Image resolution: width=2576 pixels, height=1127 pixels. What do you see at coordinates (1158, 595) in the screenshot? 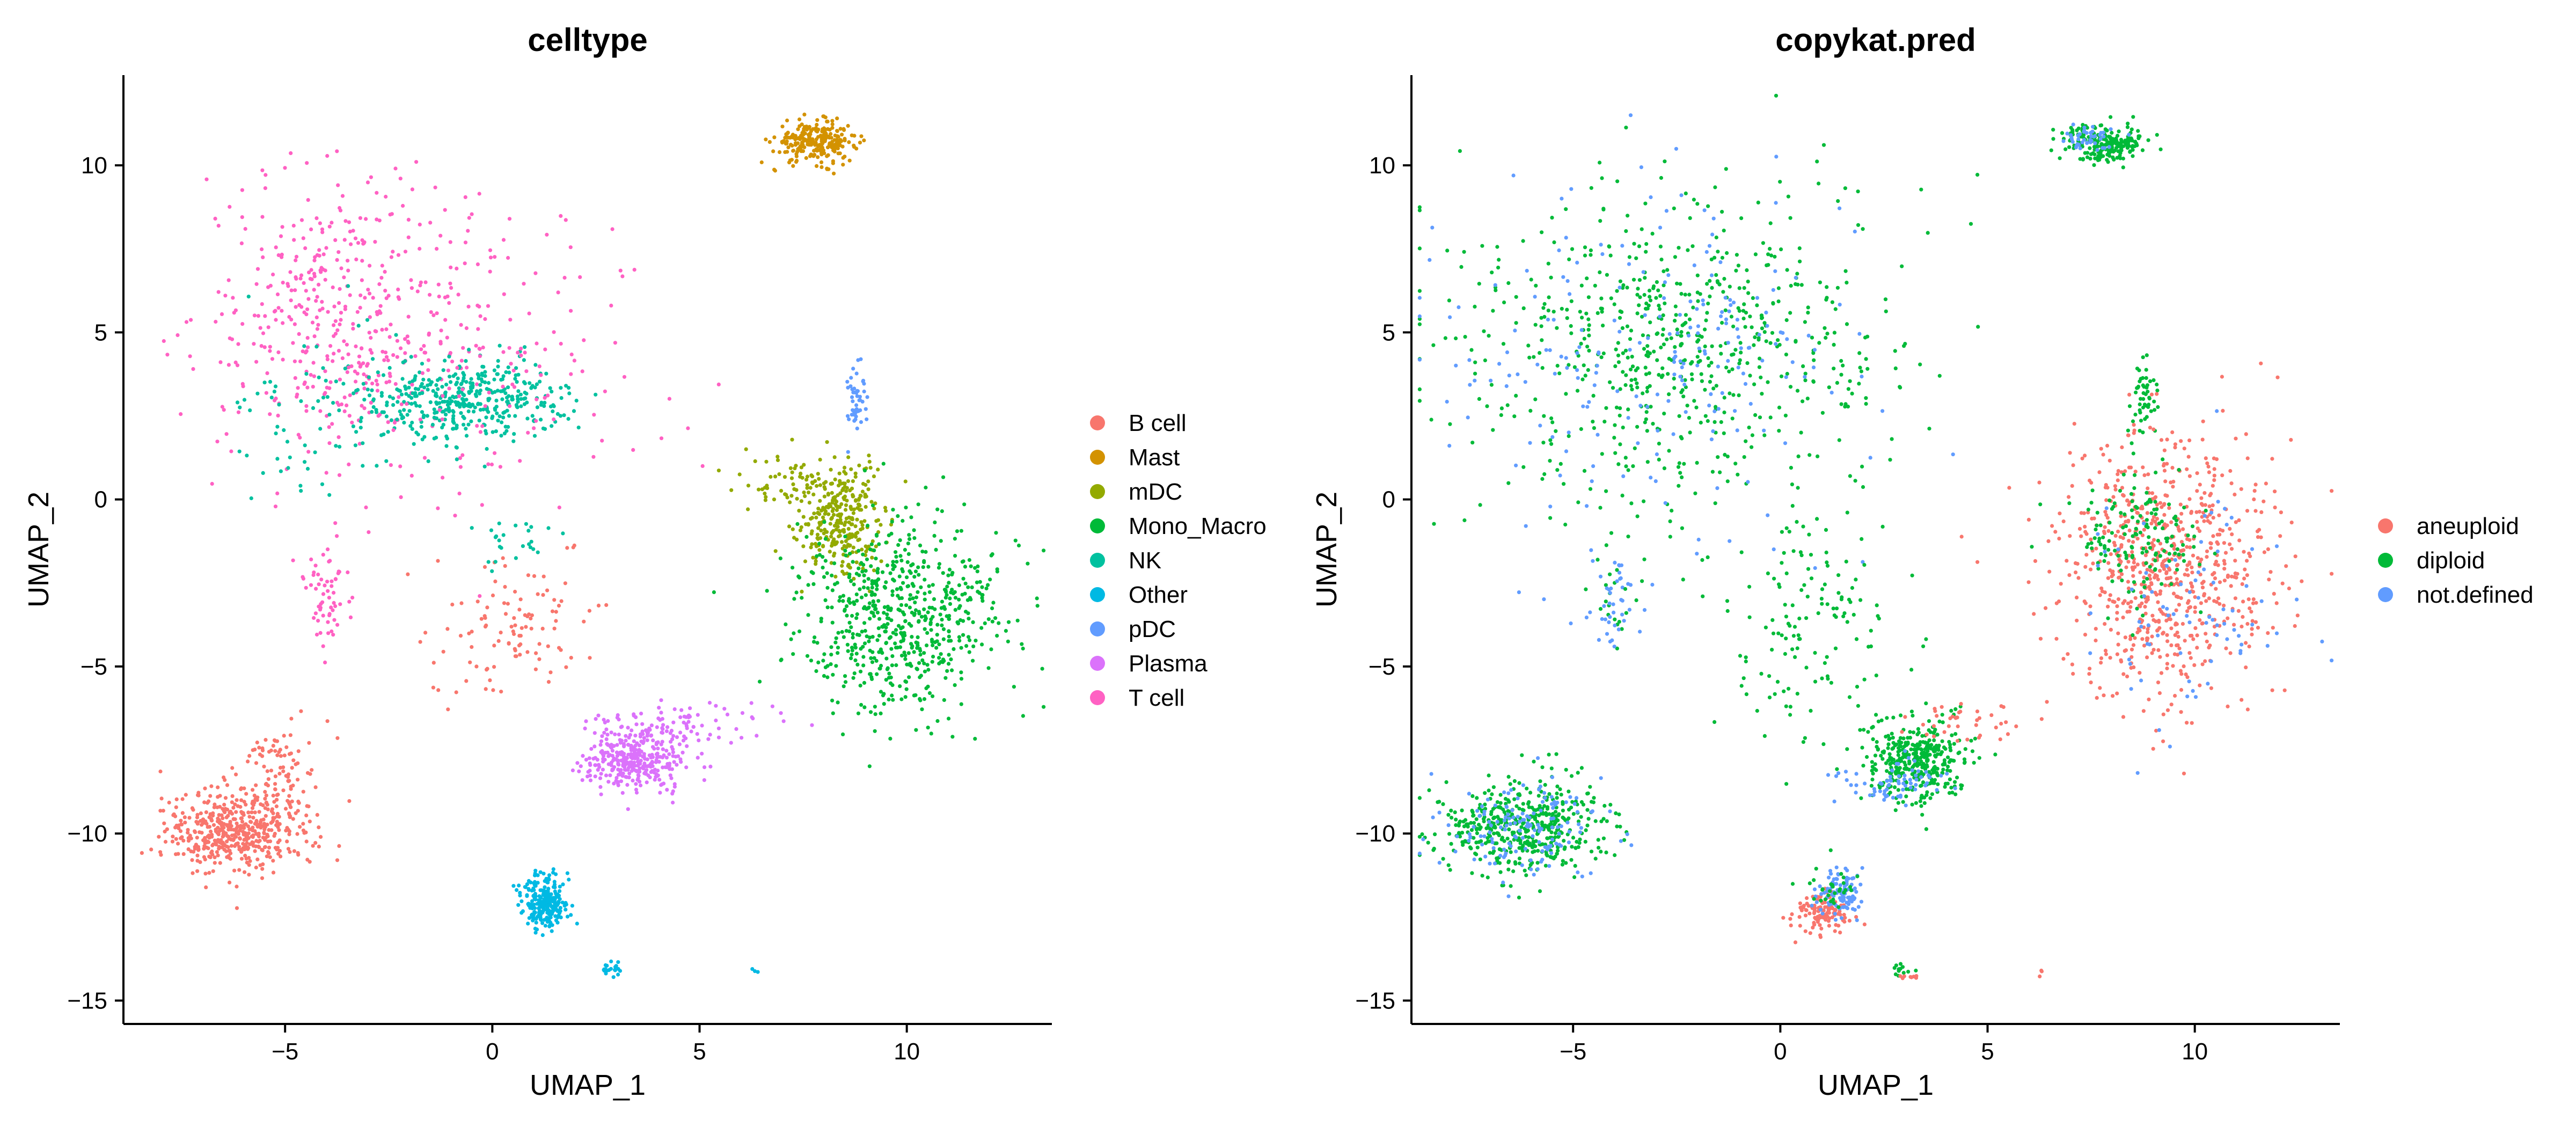
I see `legend-label: Other` at bounding box center [1158, 595].